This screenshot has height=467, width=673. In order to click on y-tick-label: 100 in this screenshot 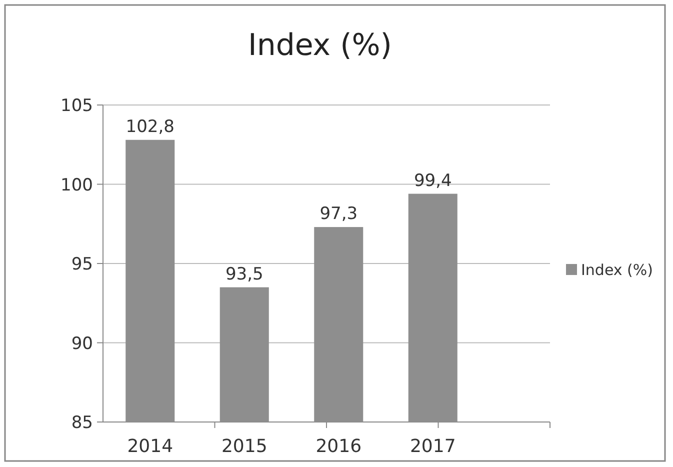, I will do `click(76, 185)`.